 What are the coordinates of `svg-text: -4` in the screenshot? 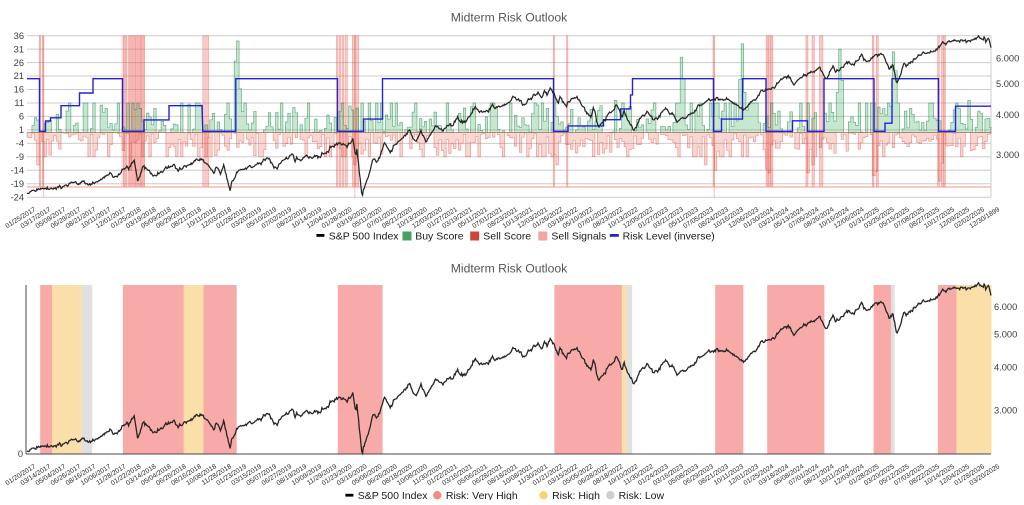 It's located at (20, 144).